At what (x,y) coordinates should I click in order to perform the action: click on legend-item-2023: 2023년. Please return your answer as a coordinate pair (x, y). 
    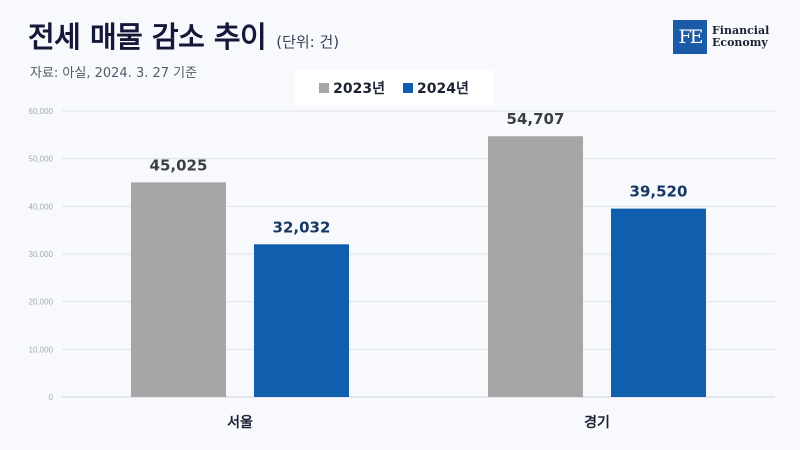
    Looking at the image, I should click on (352, 88).